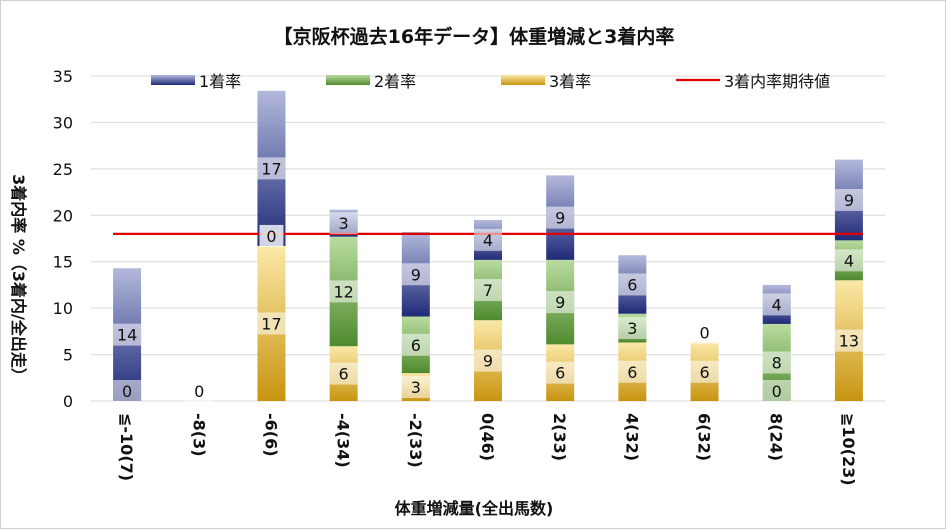 The width and height of the screenshot is (946, 530). I want to click on legend-swatch-1着率, so click(173, 80).